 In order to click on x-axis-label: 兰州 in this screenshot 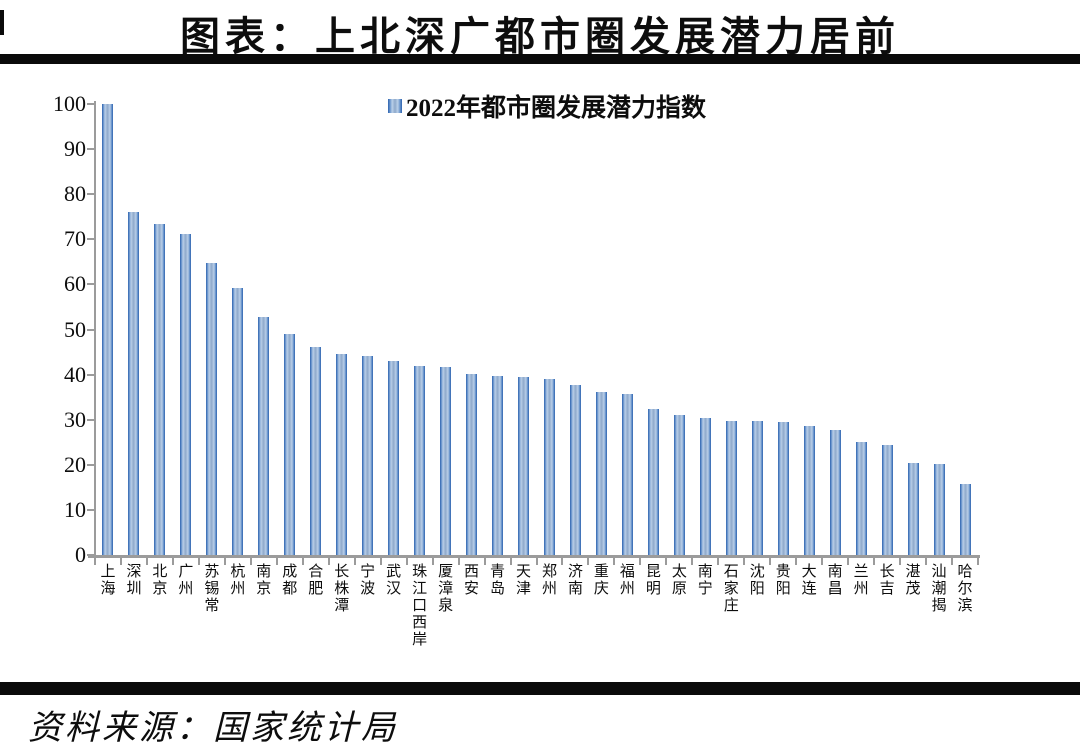, I will do `click(861, 580)`.